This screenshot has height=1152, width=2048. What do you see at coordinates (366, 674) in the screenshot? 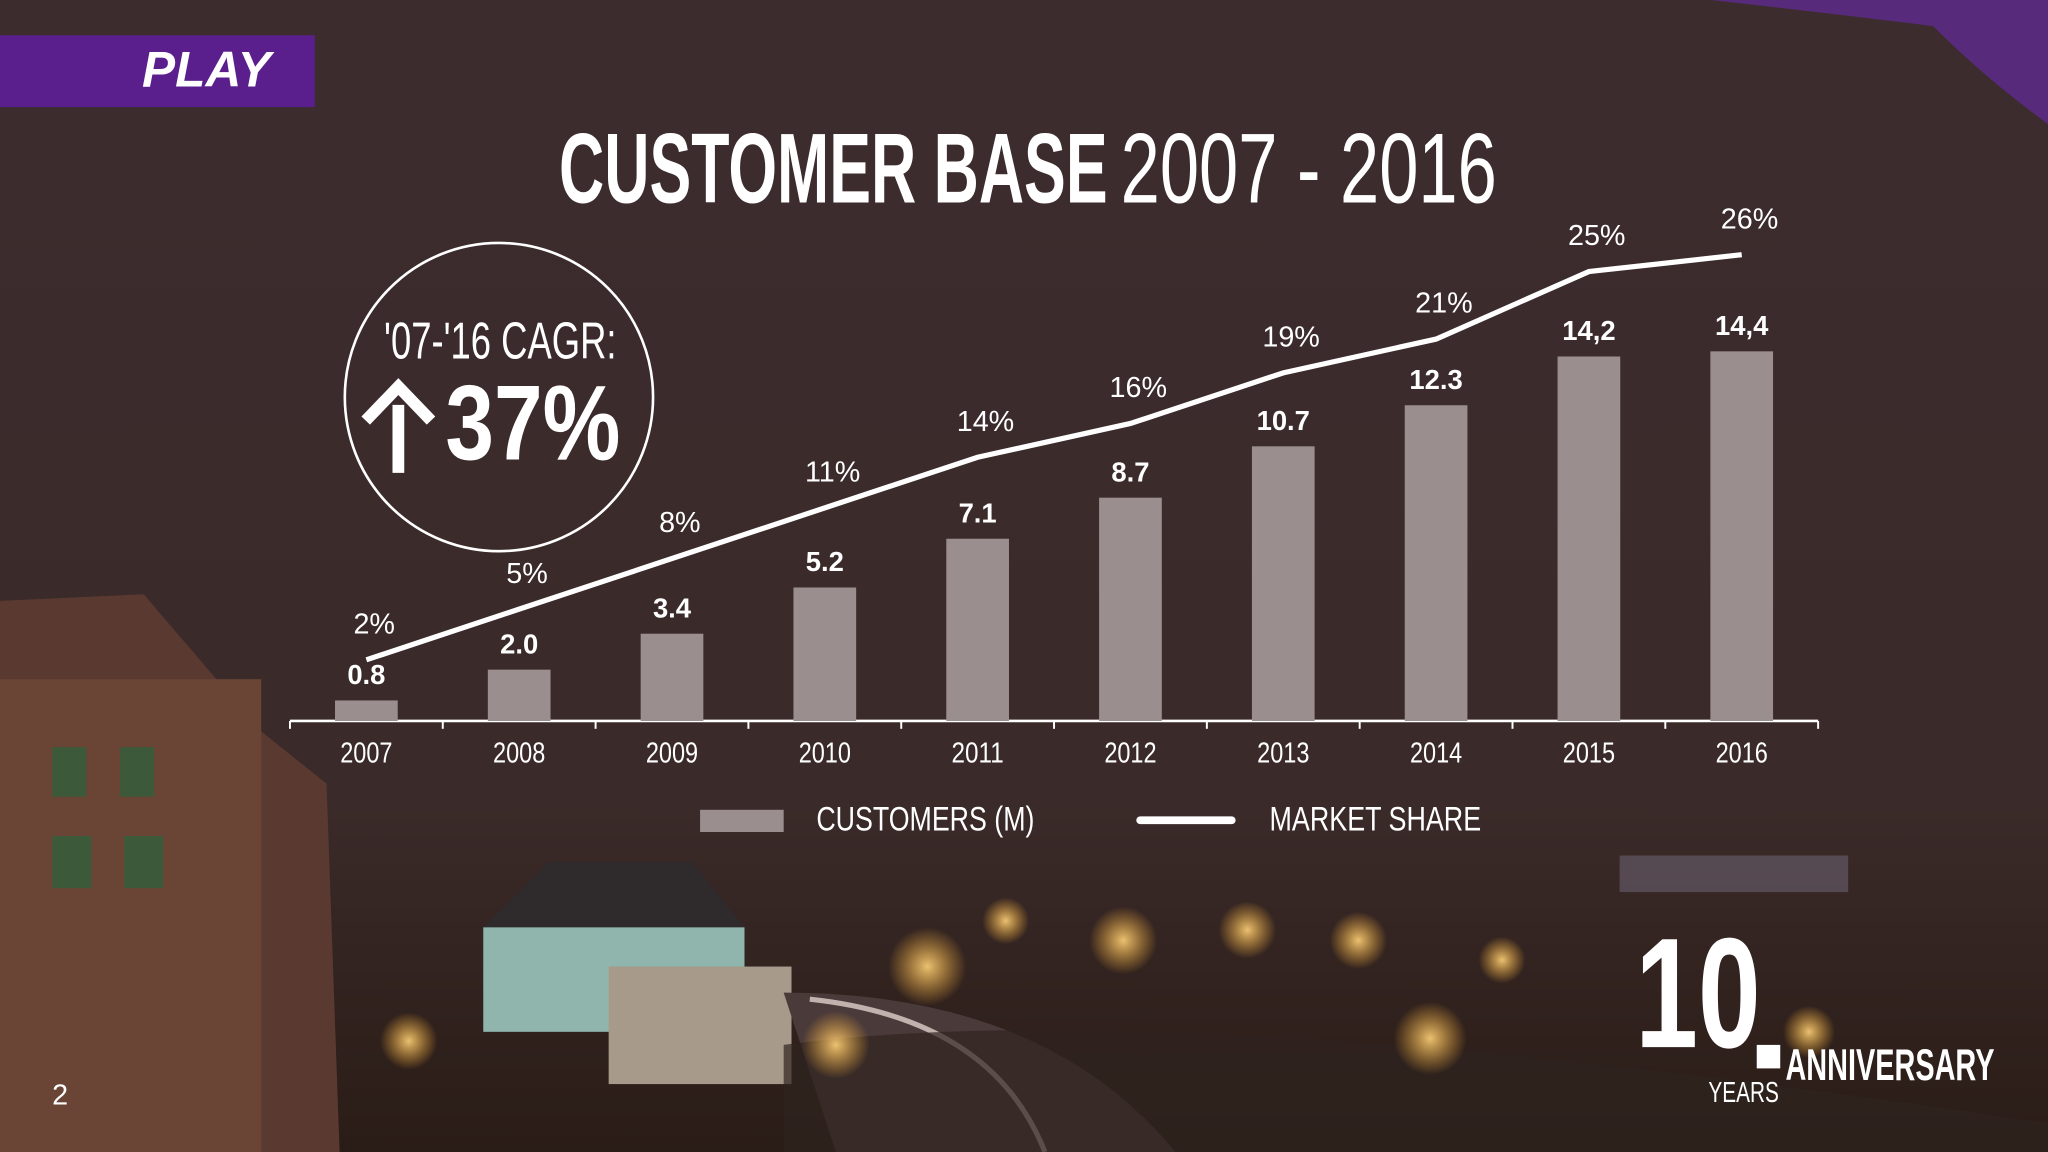
I see `bar-value-label: 0.8` at bounding box center [366, 674].